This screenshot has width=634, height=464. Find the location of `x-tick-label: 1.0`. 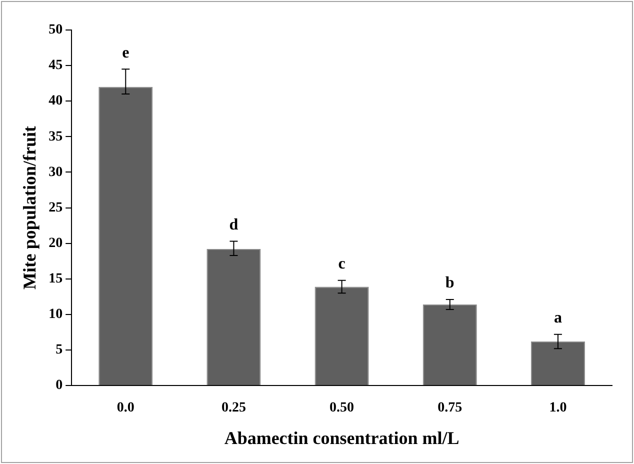

x-tick-label: 1.0 is located at coordinates (558, 408).